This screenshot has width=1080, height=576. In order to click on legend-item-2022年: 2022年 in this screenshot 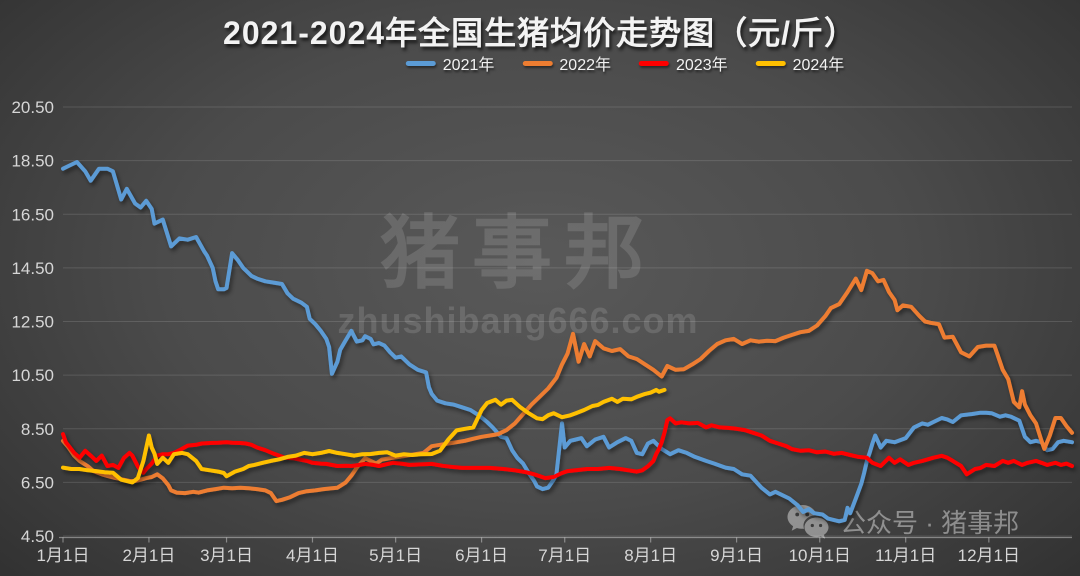, I will do `click(566, 63)`.